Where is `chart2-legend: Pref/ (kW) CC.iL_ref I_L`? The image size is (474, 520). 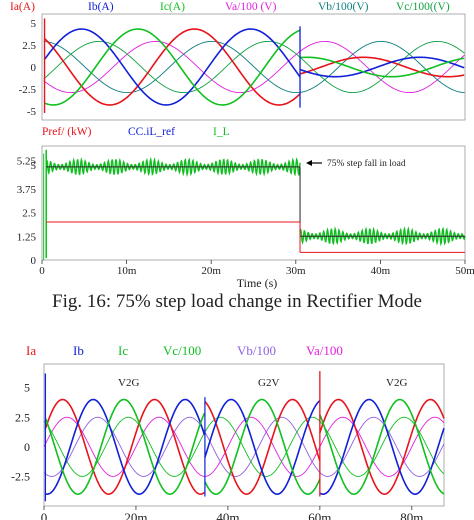 chart2-legend: Pref/ (kW) CC.iL_ref I_L is located at coordinates (136, 132).